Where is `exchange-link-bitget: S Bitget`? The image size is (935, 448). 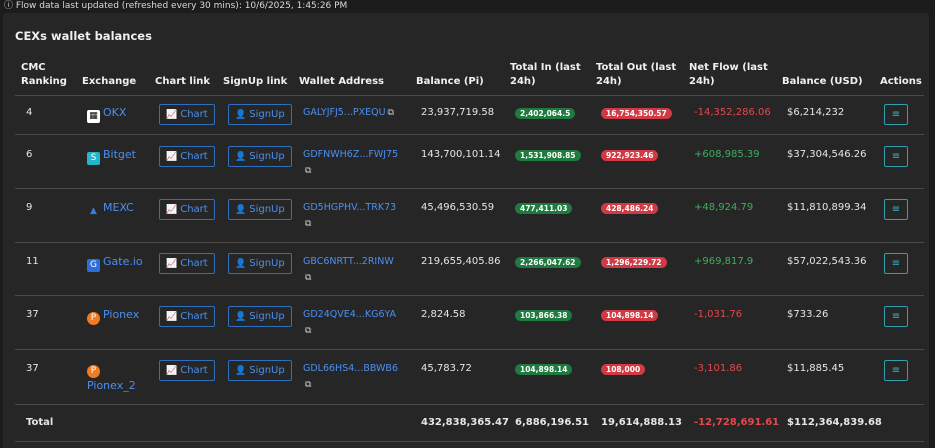 exchange-link-bitget: S Bitget is located at coordinates (111, 156).